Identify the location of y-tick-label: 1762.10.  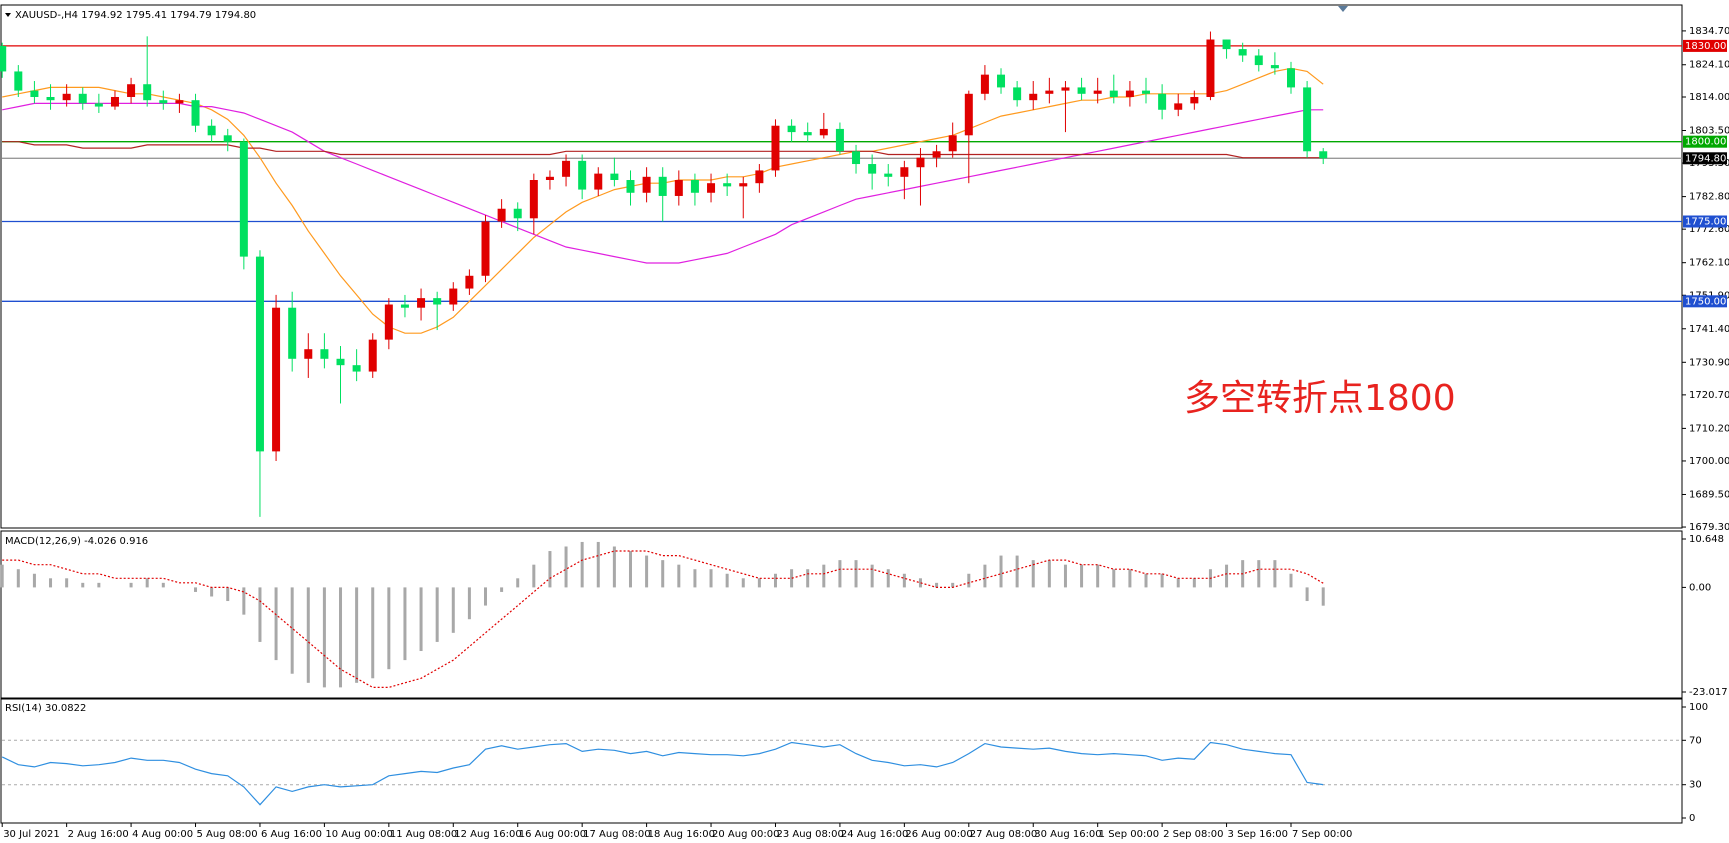
(1709, 263).